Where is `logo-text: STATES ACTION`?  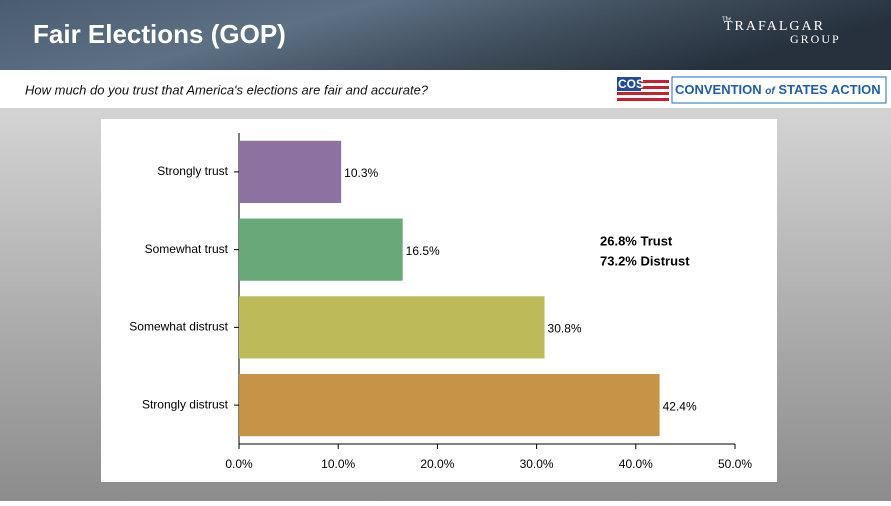
logo-text: STATES ACTION is located at coordinates (829, 89).